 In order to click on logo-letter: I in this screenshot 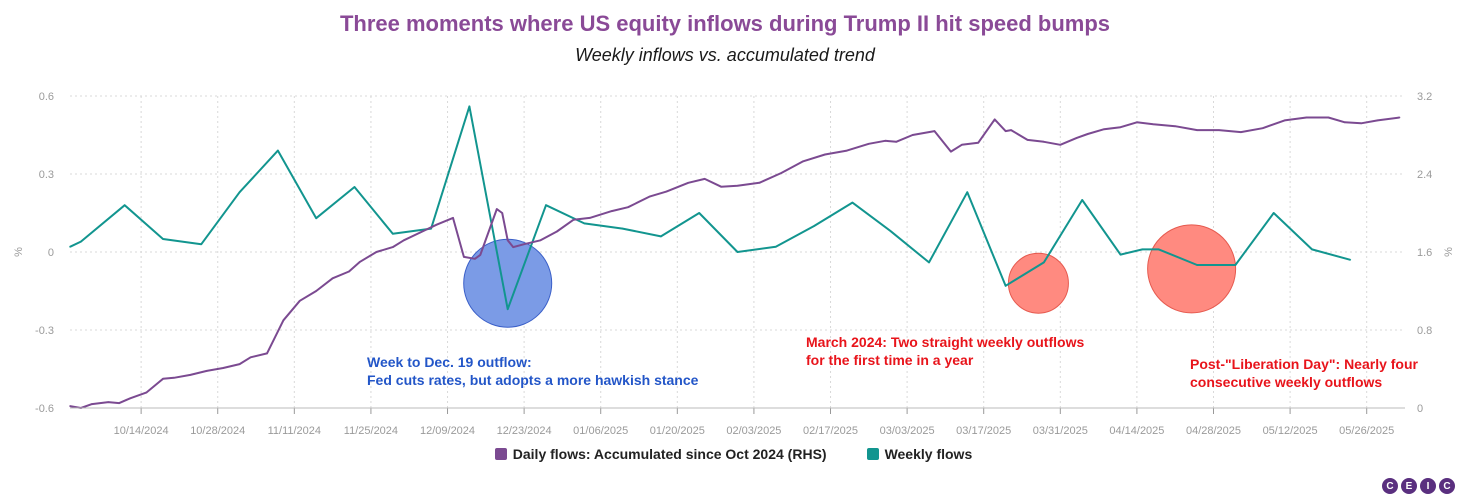, I will do `click(1428, 486)`.